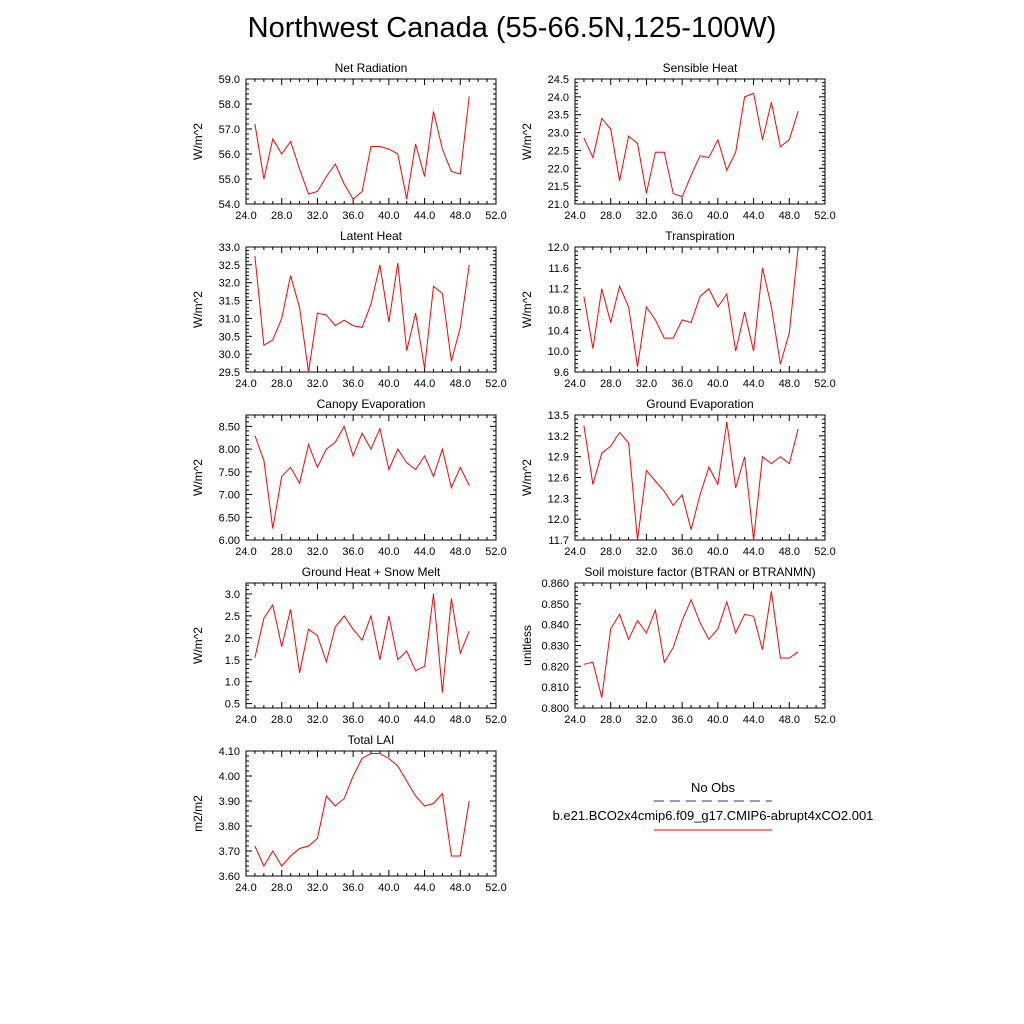  I want to click on y-tick-label: 30.0, so click(229, 355).